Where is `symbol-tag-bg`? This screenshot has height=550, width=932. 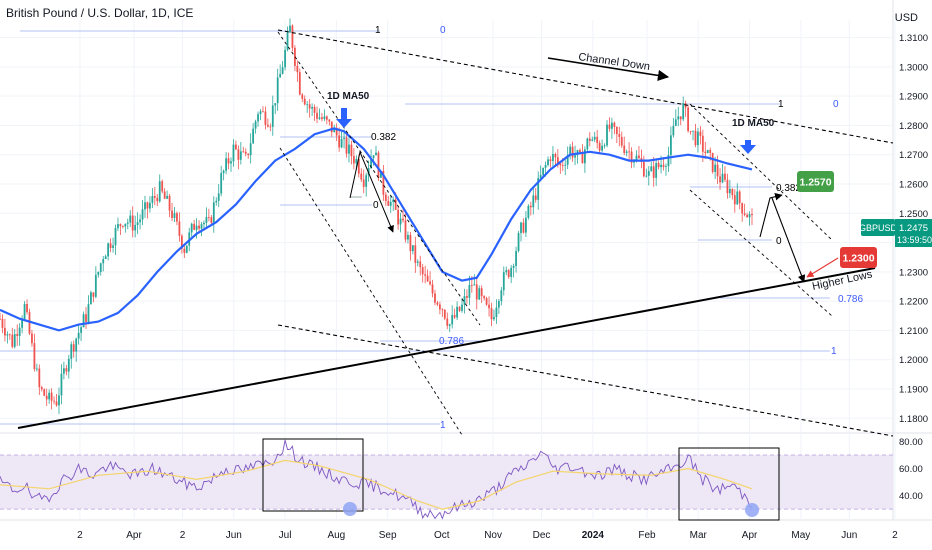
symbol-tag-bg is located at coordinates (878, 227).